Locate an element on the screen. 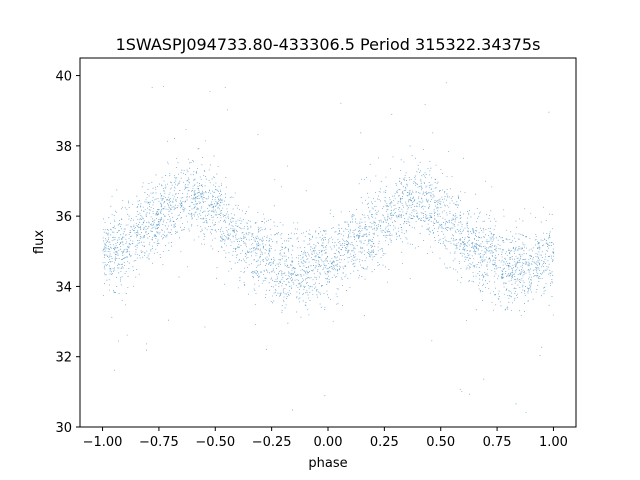  x-tick-label: 0.00 is located at coordinates (328, 442).